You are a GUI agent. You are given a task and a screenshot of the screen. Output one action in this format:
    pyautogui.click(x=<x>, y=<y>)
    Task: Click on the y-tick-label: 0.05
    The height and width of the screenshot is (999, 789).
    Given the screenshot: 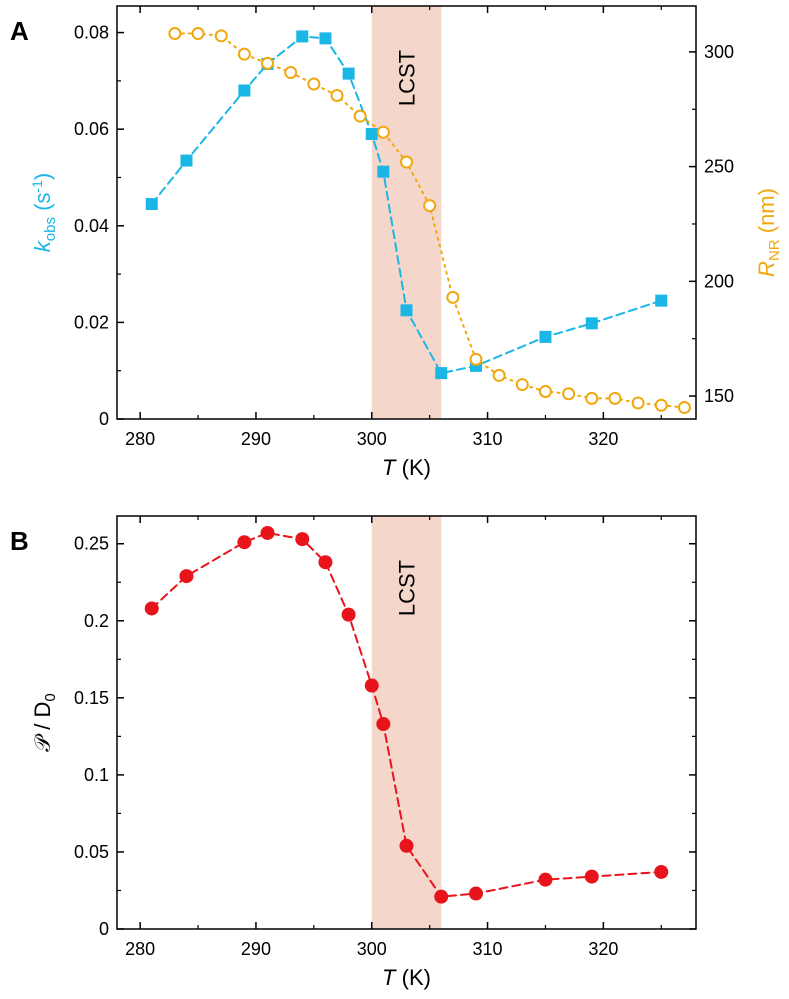 What is the action you would take?
    pyautogui.click(x=91, y=852)
    